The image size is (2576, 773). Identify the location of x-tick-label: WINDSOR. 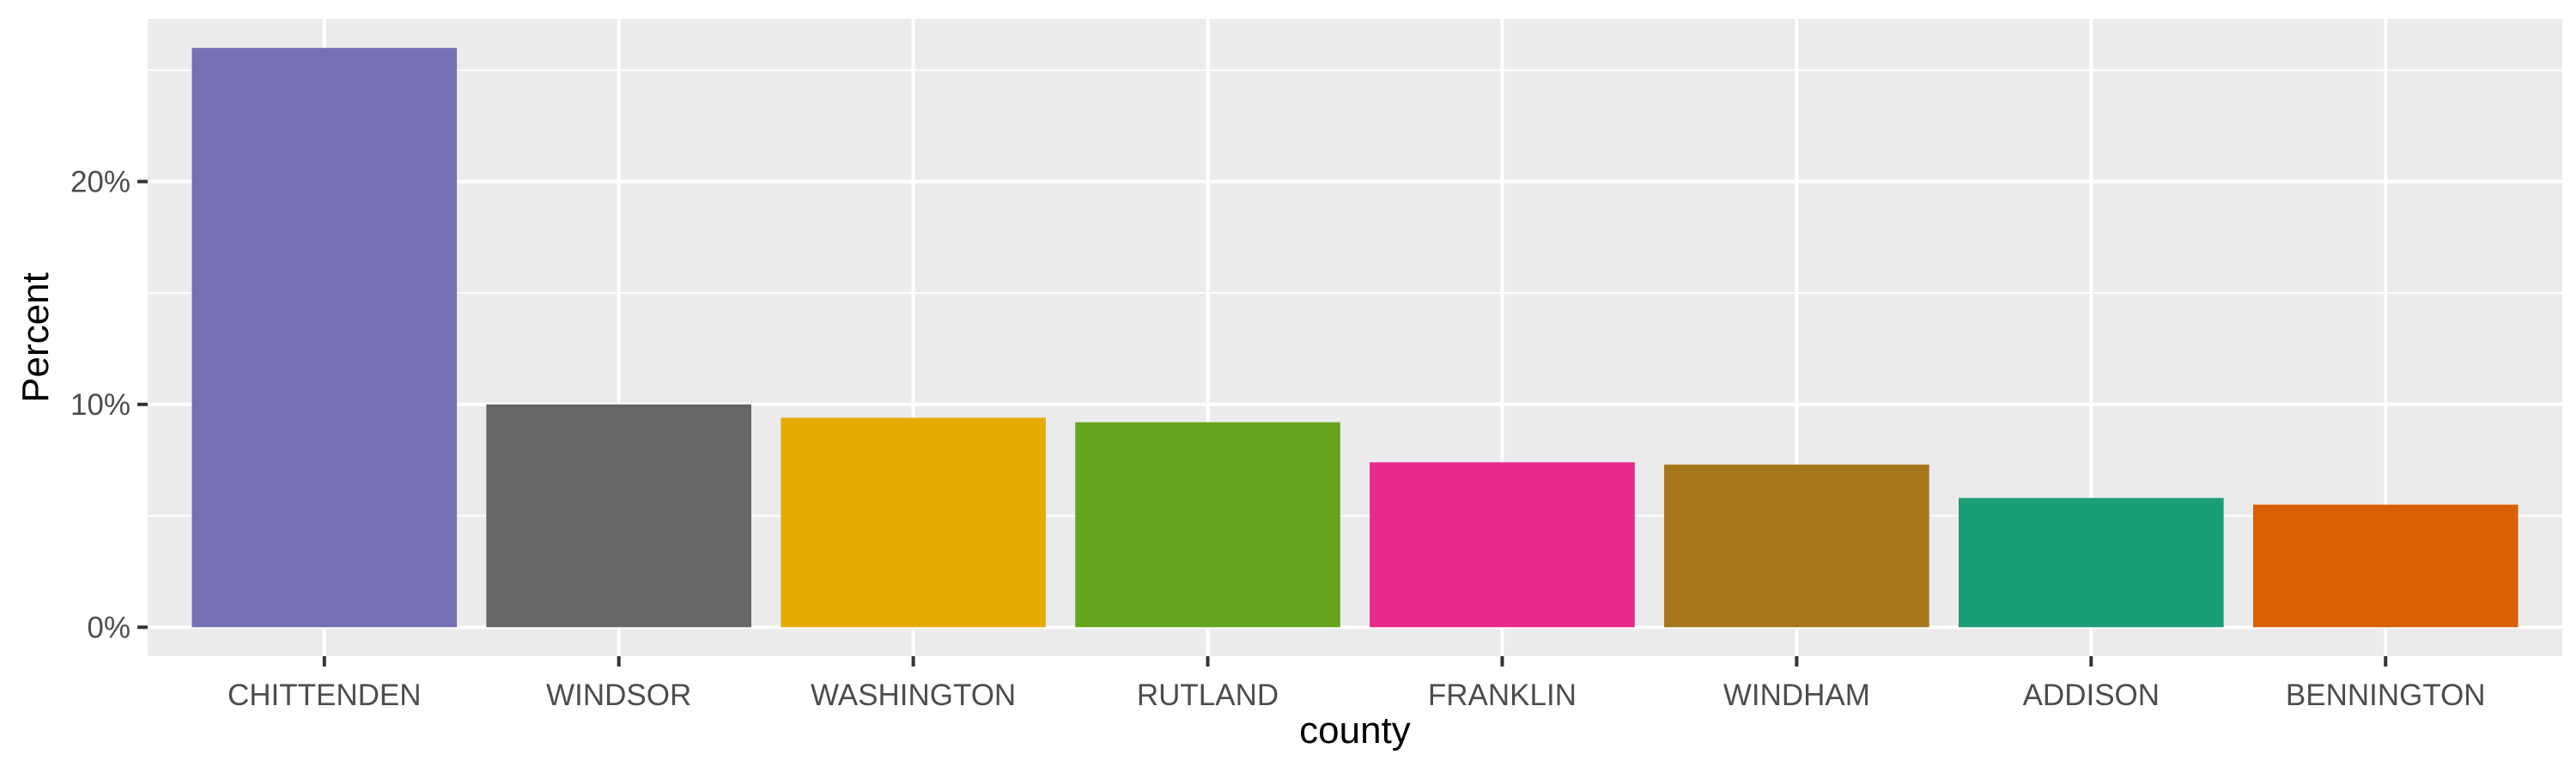
(618, 695).